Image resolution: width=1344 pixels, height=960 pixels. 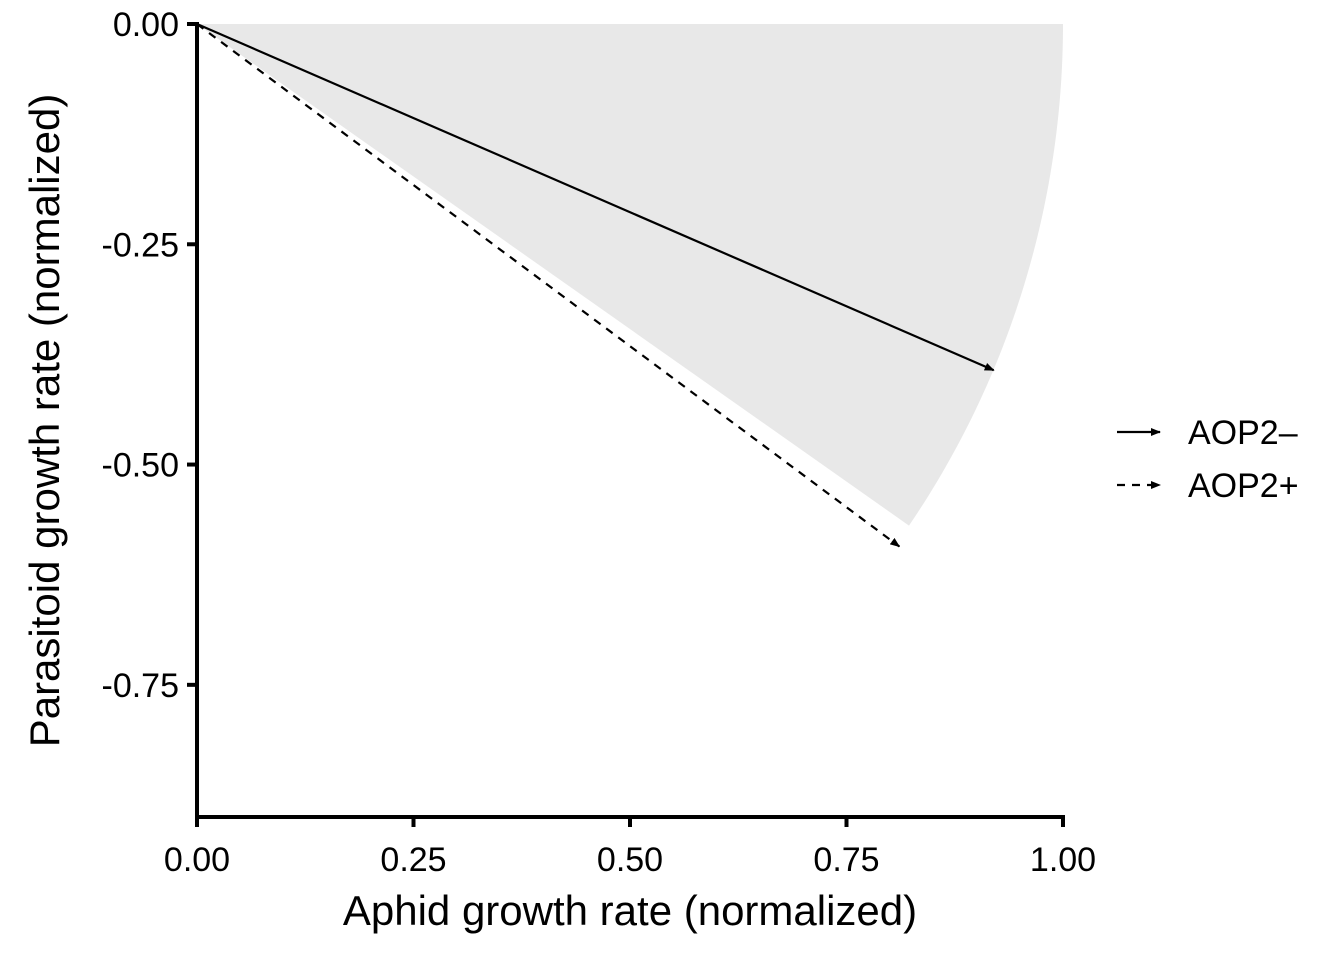 What do you see at coordinates (141, 245) in the screenshot?
I see `y-tick-label: -0.25` at bounding box center [141, 245].